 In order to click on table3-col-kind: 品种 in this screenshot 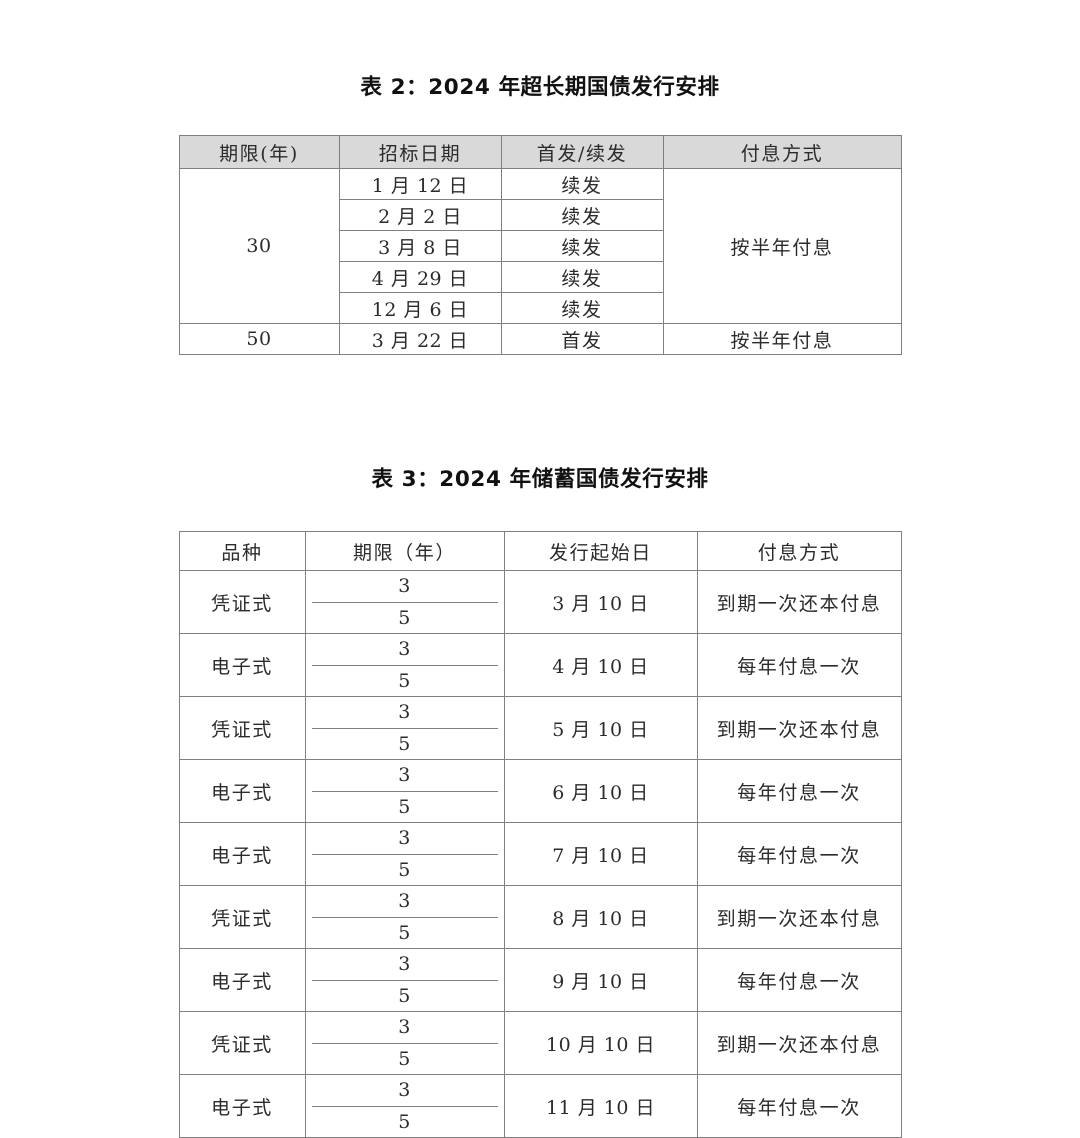, I will do `click(242, 551)`.